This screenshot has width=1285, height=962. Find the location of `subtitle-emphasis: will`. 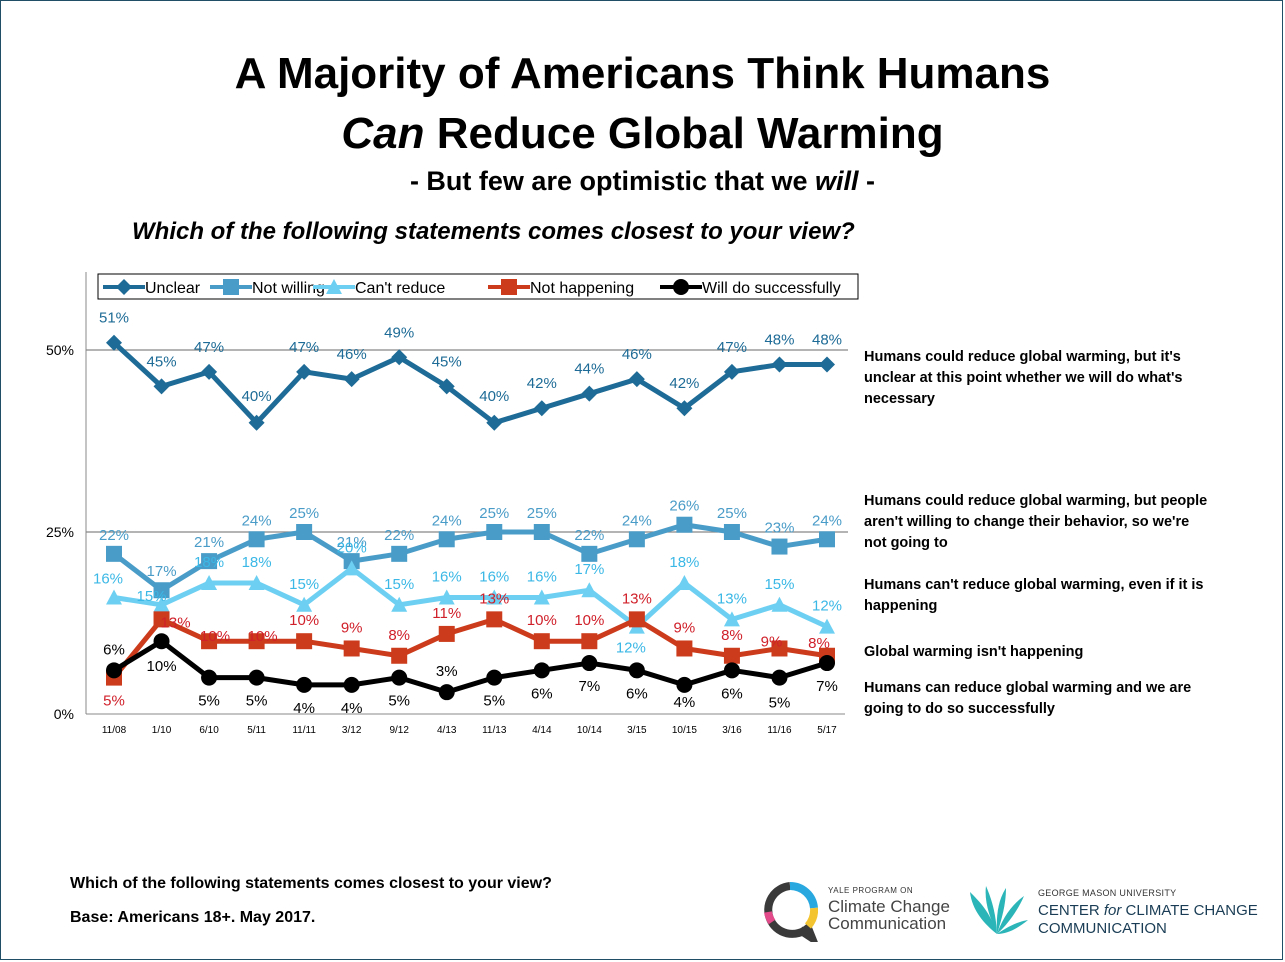

subtitle-emphasis: will is located at coordinates (837, 181).